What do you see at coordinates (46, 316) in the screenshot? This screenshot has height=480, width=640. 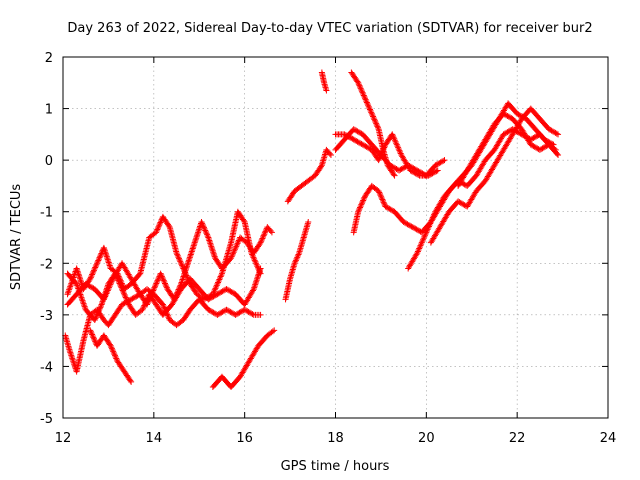 I see `y-tick-label: -3` at bounding box center [46, 316].